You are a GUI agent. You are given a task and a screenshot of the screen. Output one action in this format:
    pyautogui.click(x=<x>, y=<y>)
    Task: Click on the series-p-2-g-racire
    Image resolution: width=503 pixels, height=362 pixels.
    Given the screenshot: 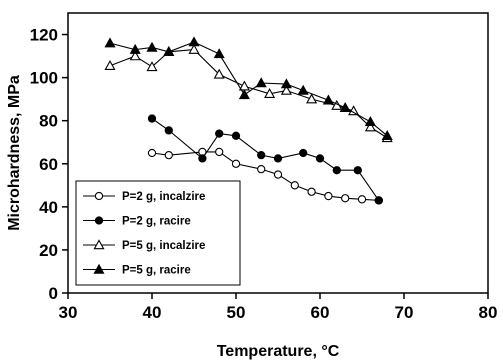 What is the action you would take?
    pyautogui.click(x=265, y=159)
    